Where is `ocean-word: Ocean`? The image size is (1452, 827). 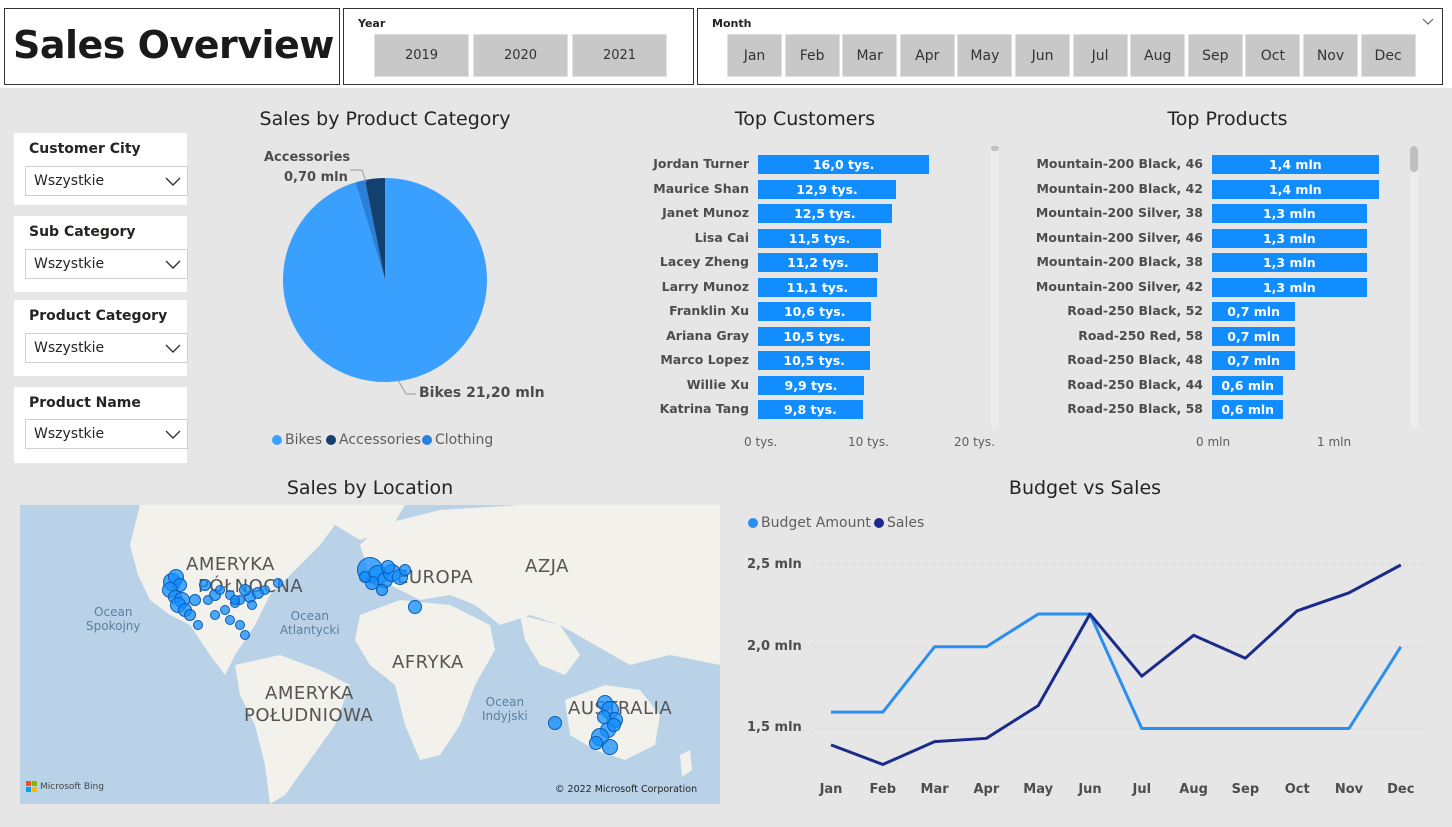
ocean-word: Ocean is located at coordinates (310, 616).